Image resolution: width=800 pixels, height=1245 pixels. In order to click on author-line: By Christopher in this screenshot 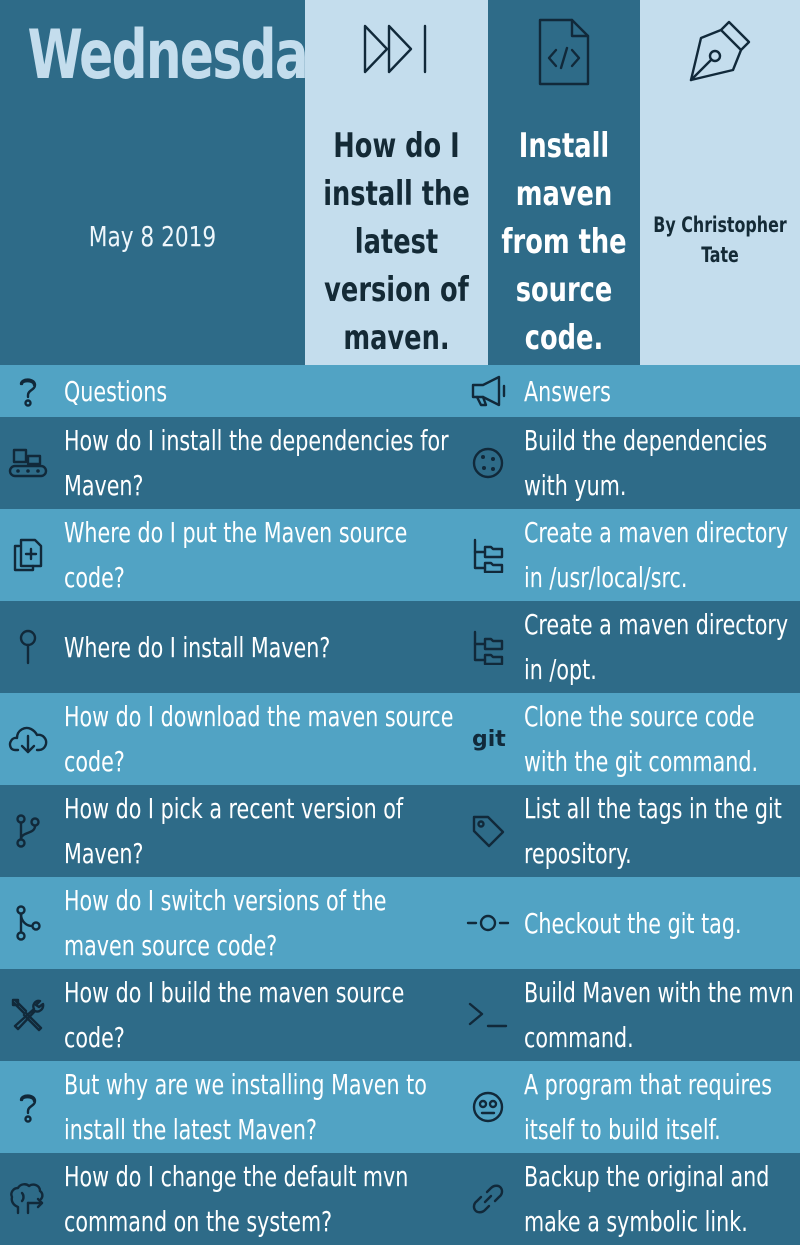, I will do `click(720, 225)`.